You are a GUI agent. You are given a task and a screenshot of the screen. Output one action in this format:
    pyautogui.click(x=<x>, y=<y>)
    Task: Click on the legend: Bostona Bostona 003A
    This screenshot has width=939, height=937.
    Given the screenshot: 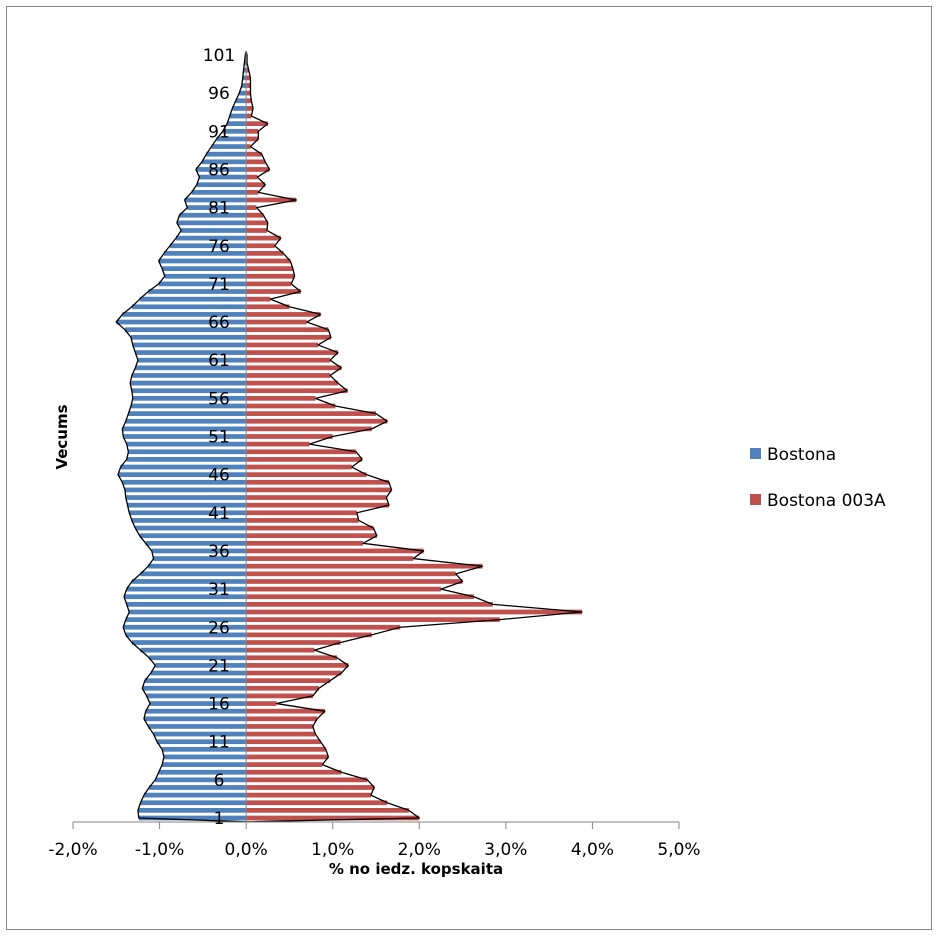 What is the action you would take?
    pyautogui.click(x=818, y=478)
    